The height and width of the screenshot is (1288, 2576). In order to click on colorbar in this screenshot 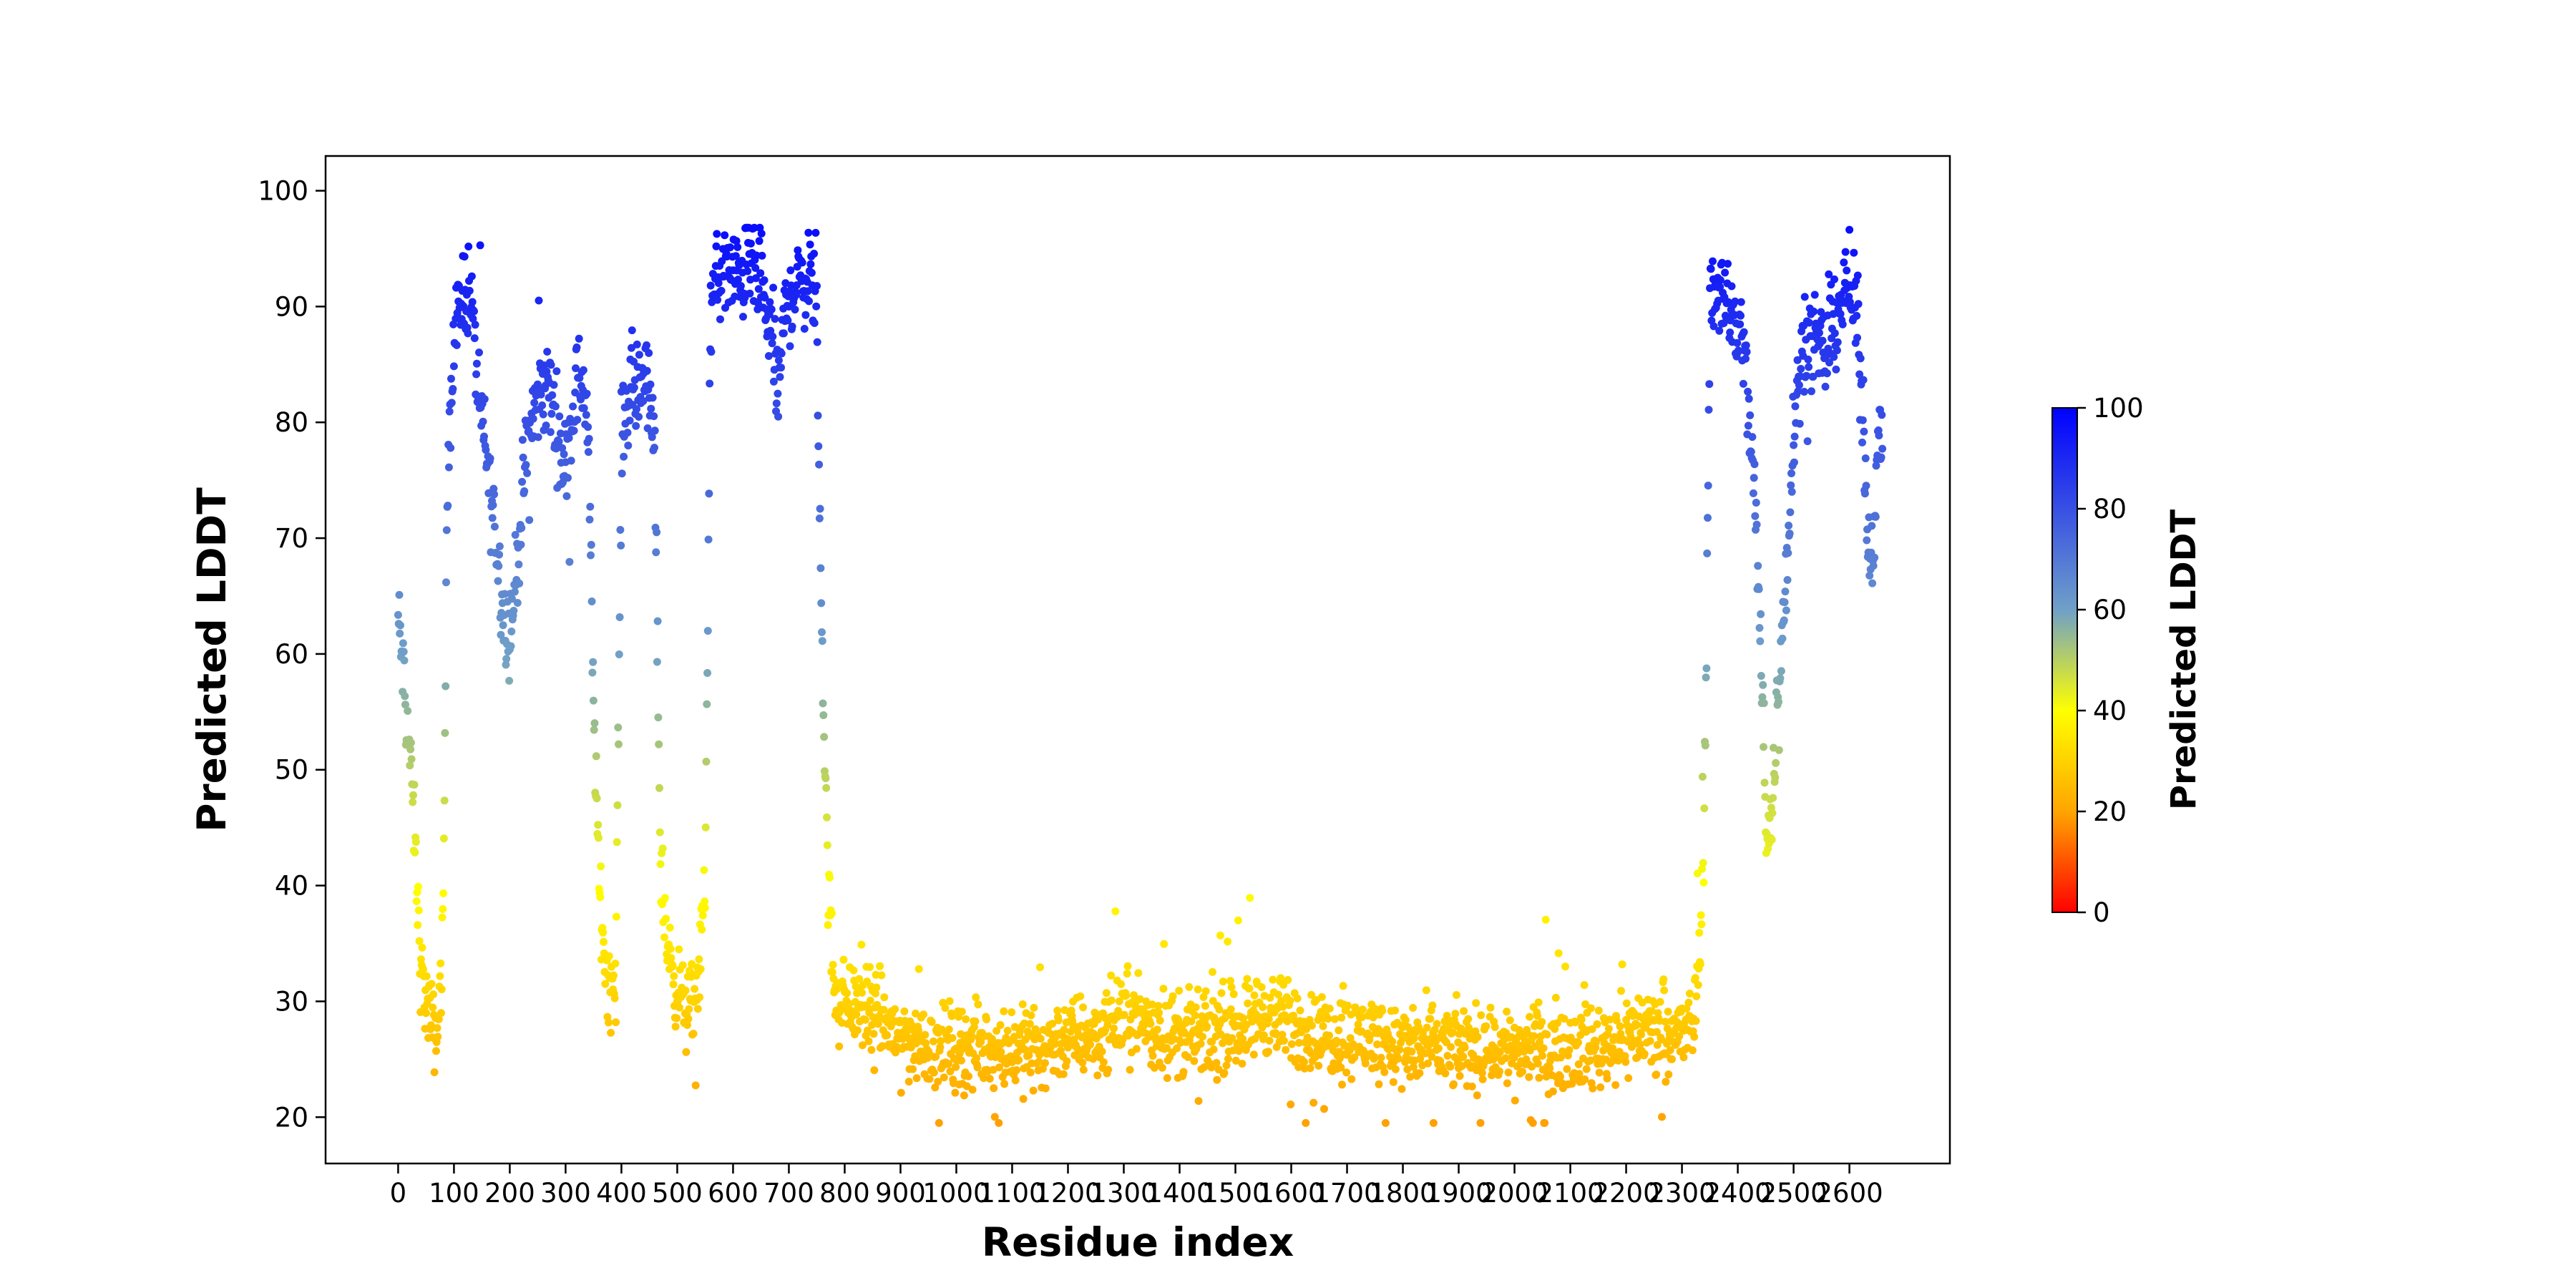, I will do `click(2064, 660)`.